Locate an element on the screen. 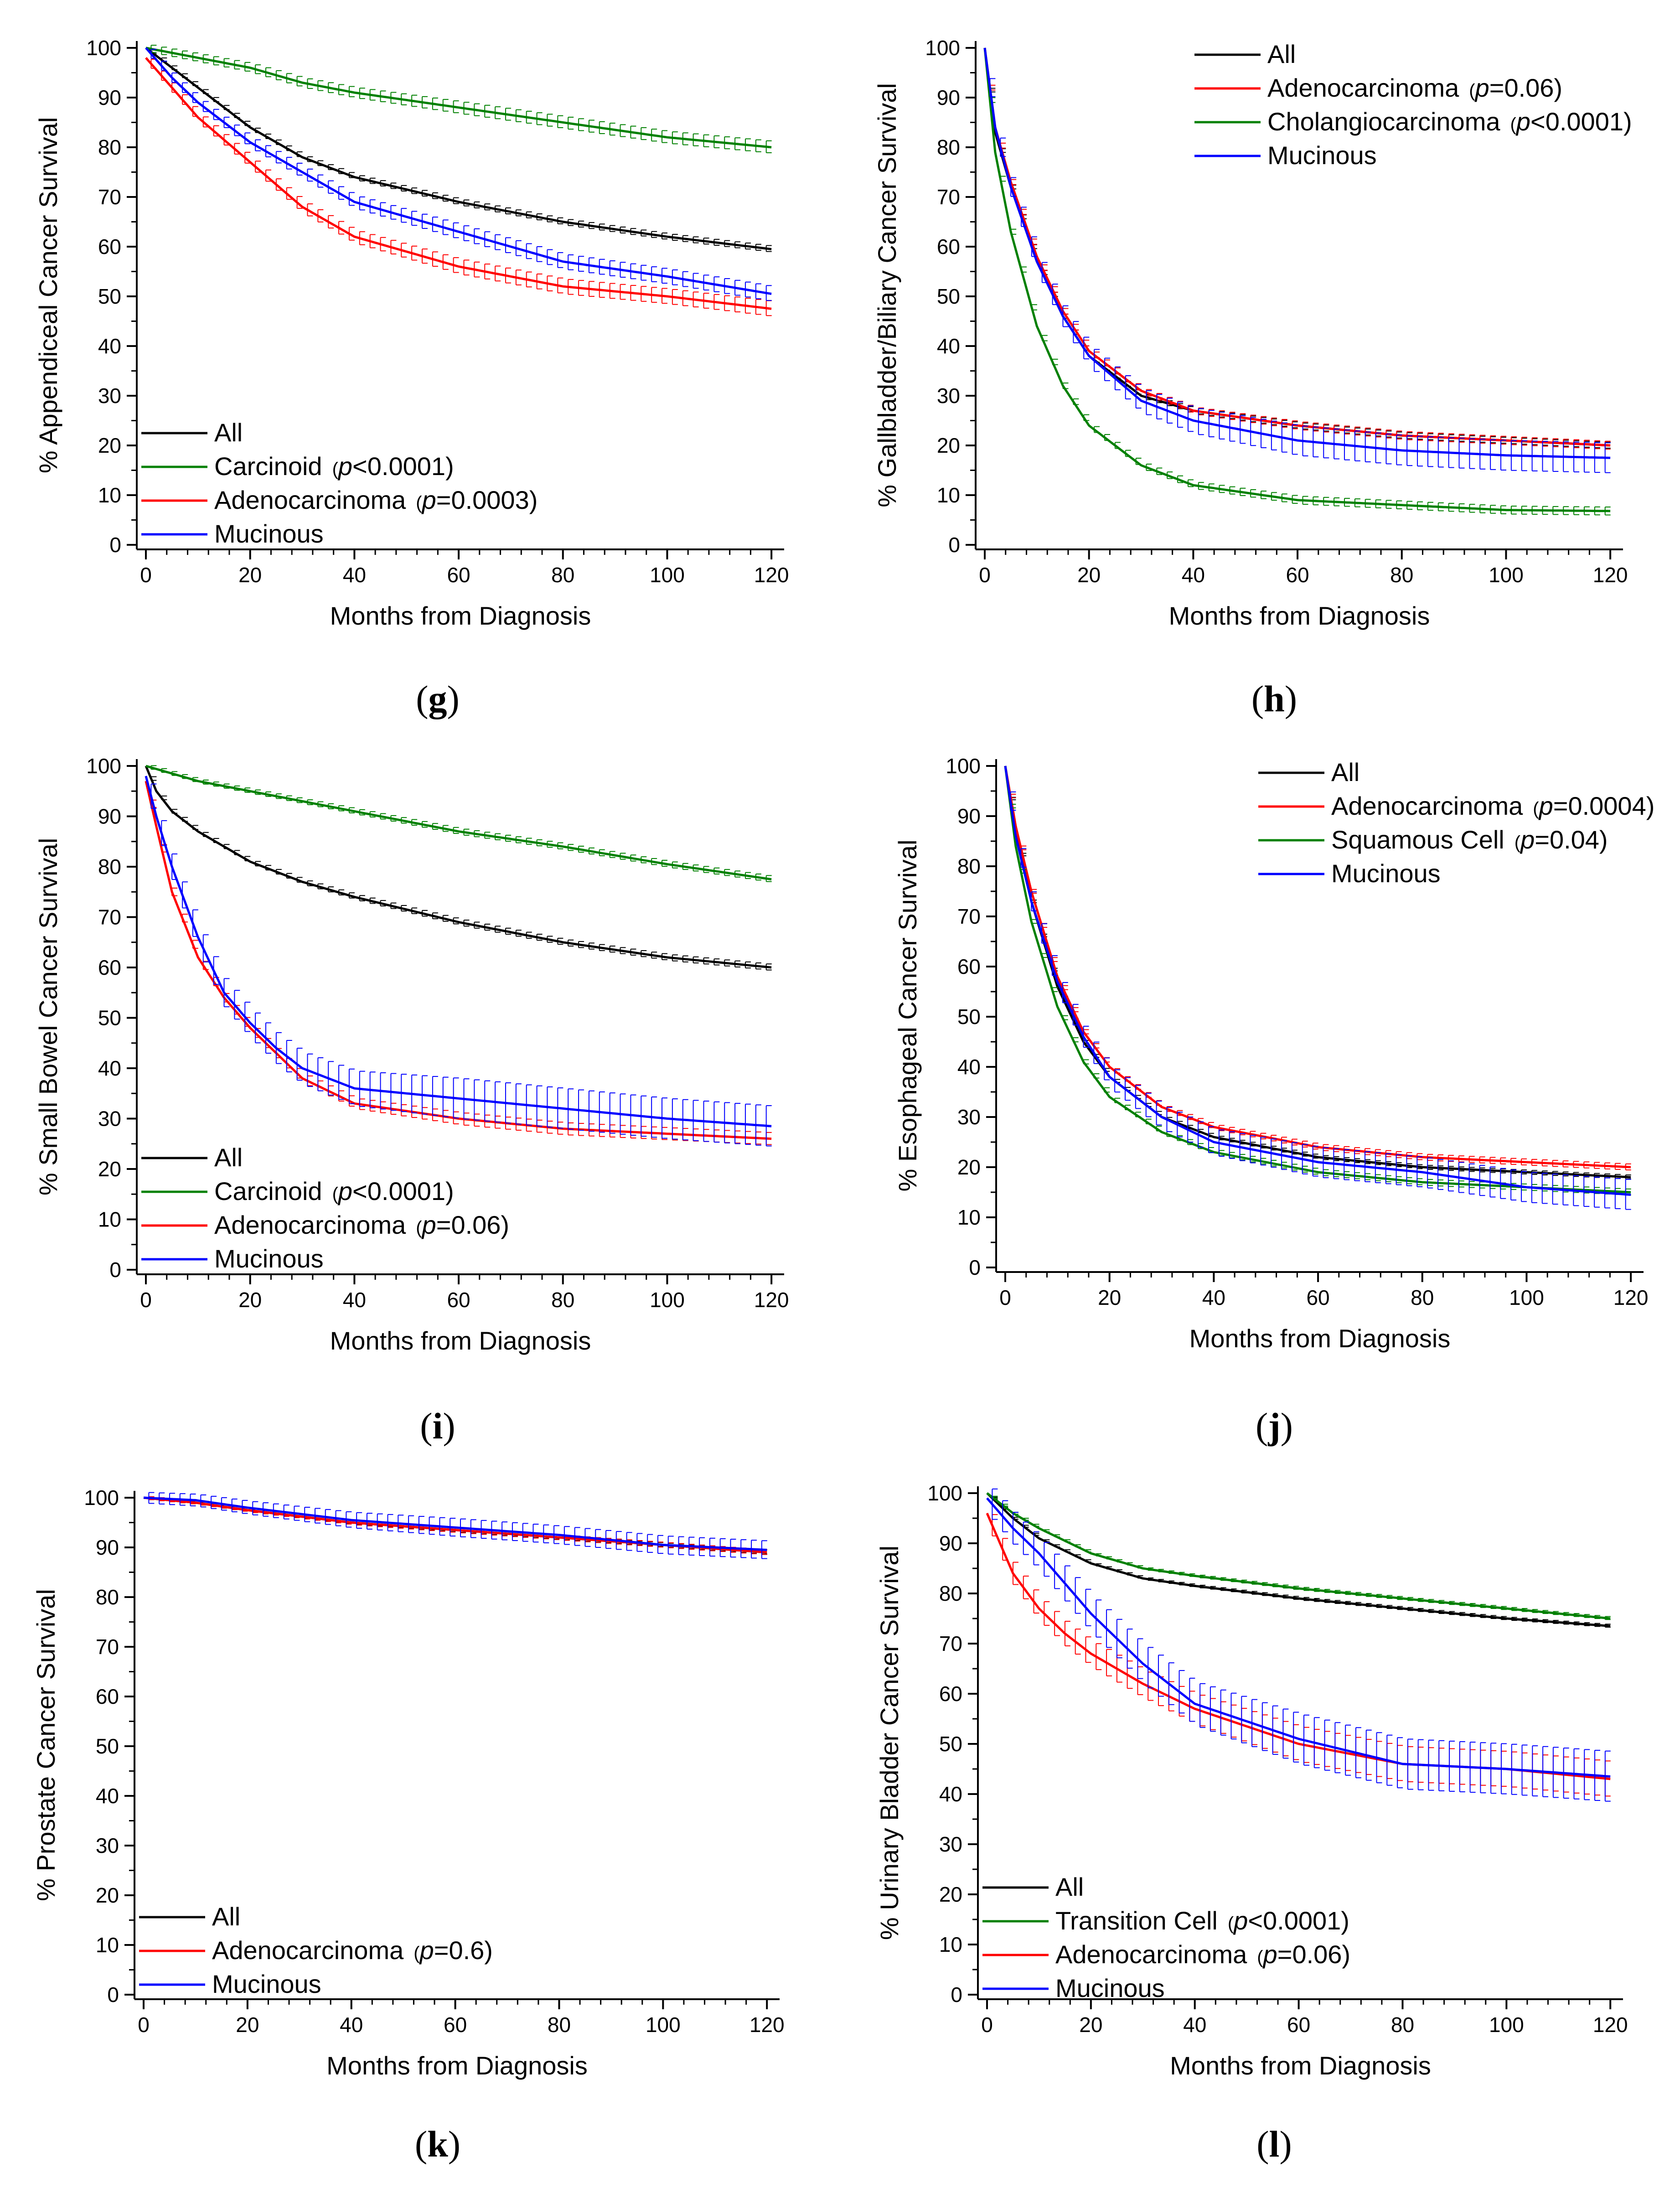 This screenshot has height=2198, width=1680. panel-label-letter: j is located at coordinates (1273, 1426).